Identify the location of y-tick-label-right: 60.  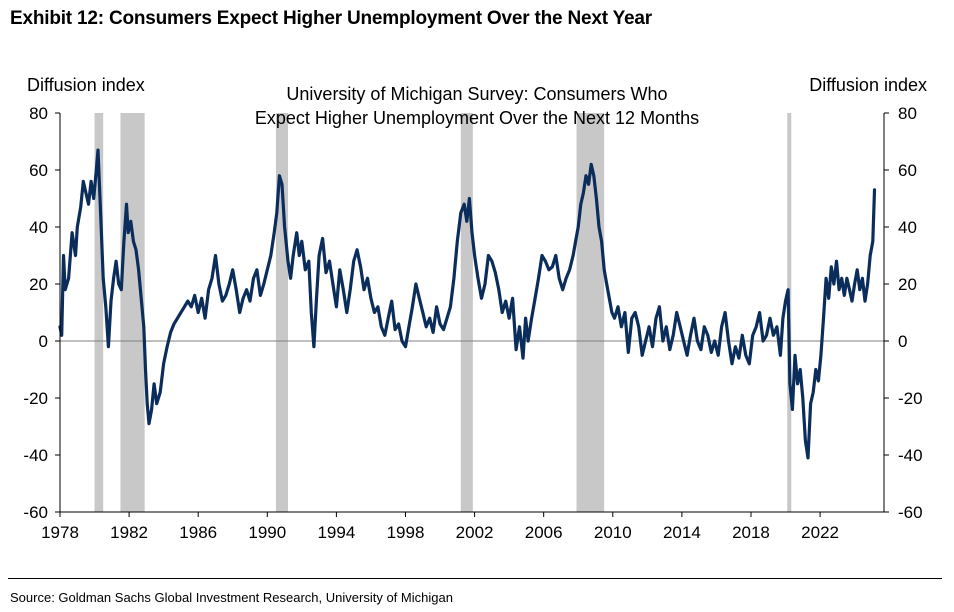
(907, 170).